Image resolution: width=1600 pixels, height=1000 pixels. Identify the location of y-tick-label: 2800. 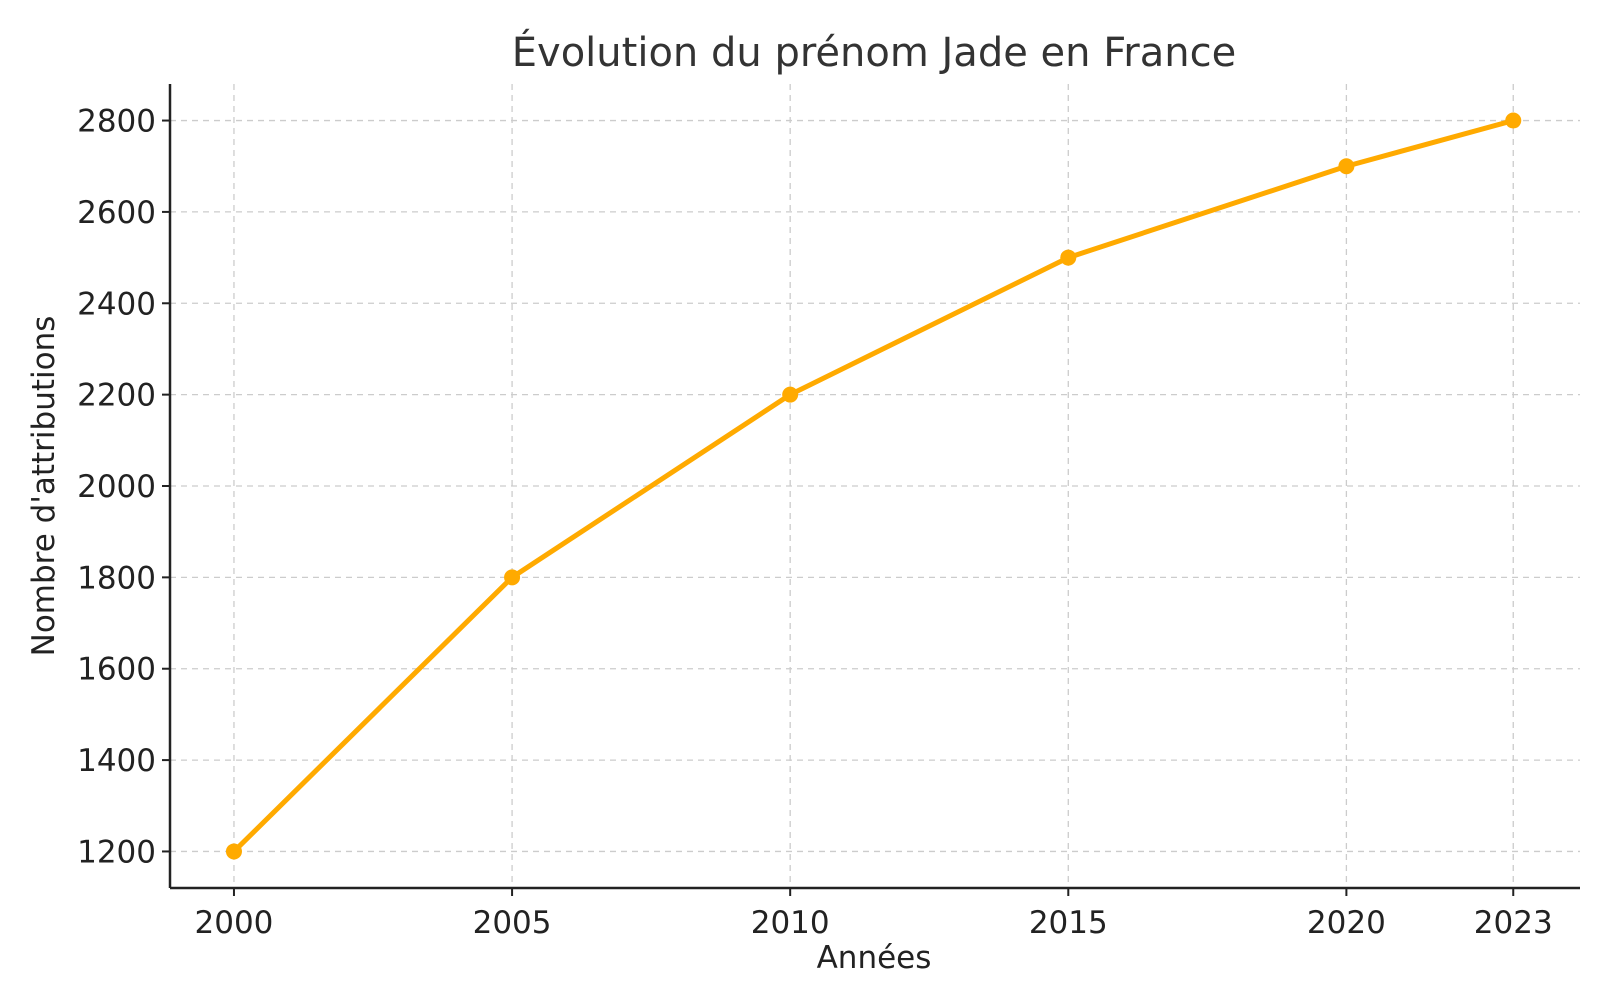
(116, 122).